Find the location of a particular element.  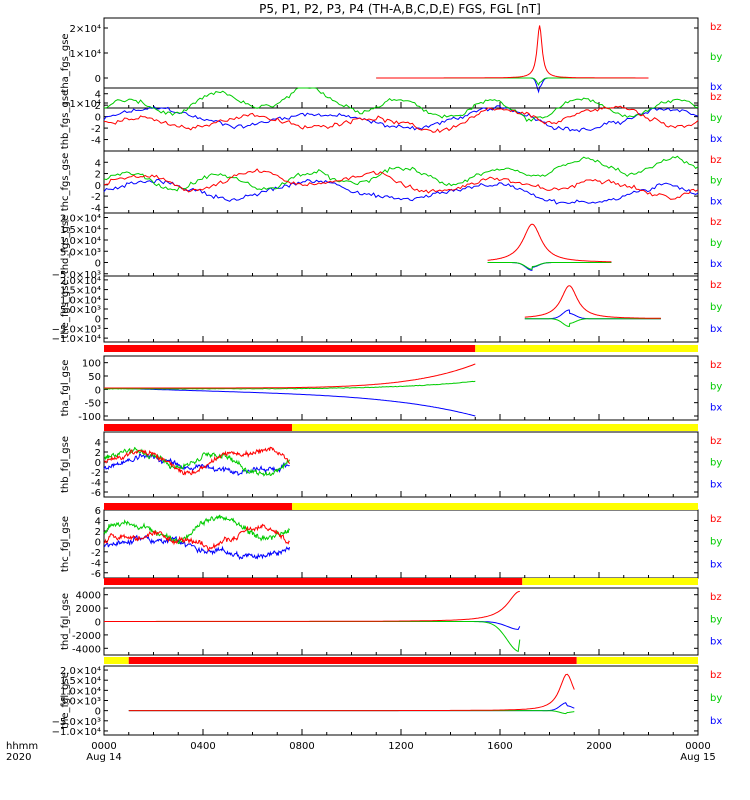

panel-ylabel: thc_fgl_gse is located at coordinates (65, 544).